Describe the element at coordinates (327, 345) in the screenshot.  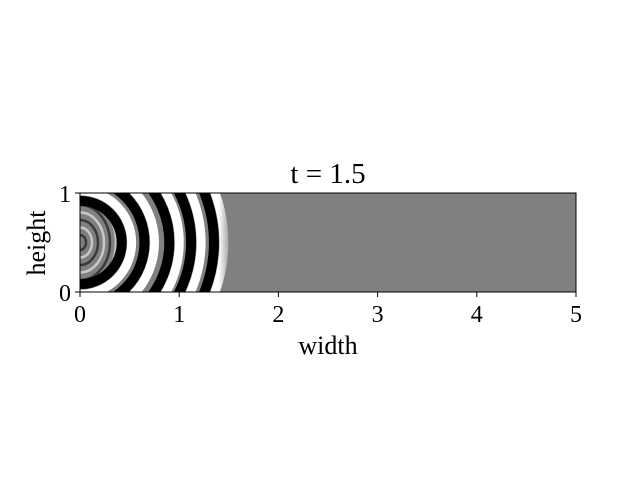
I see `x-axis-label: width` at that location.